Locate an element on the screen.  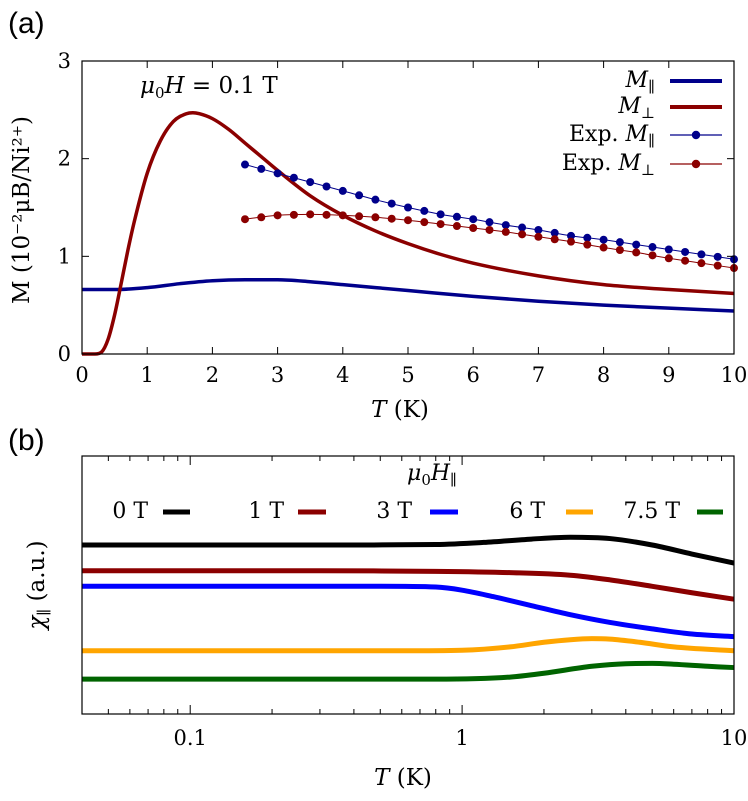
chart-a-ytick-label: 3 is located at coordinates (64, 61).